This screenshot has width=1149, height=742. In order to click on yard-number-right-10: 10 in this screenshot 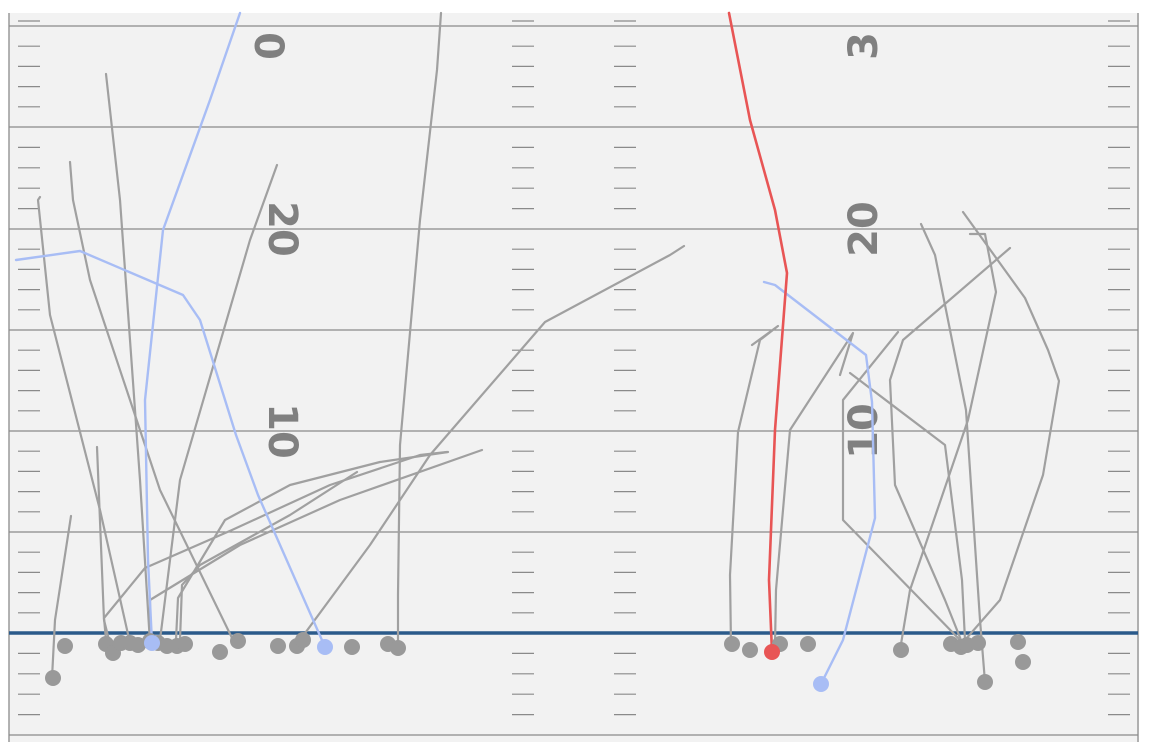, I will do `click(864, 431)`.